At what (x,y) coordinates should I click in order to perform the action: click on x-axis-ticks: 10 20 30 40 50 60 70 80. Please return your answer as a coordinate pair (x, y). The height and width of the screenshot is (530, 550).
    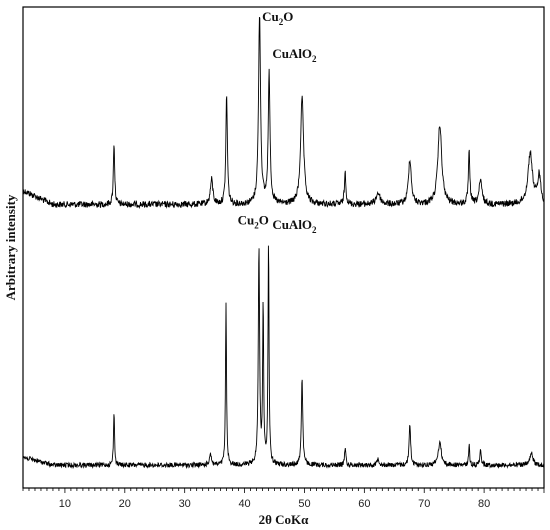
    Looking at the image, I should click on (283, 499).